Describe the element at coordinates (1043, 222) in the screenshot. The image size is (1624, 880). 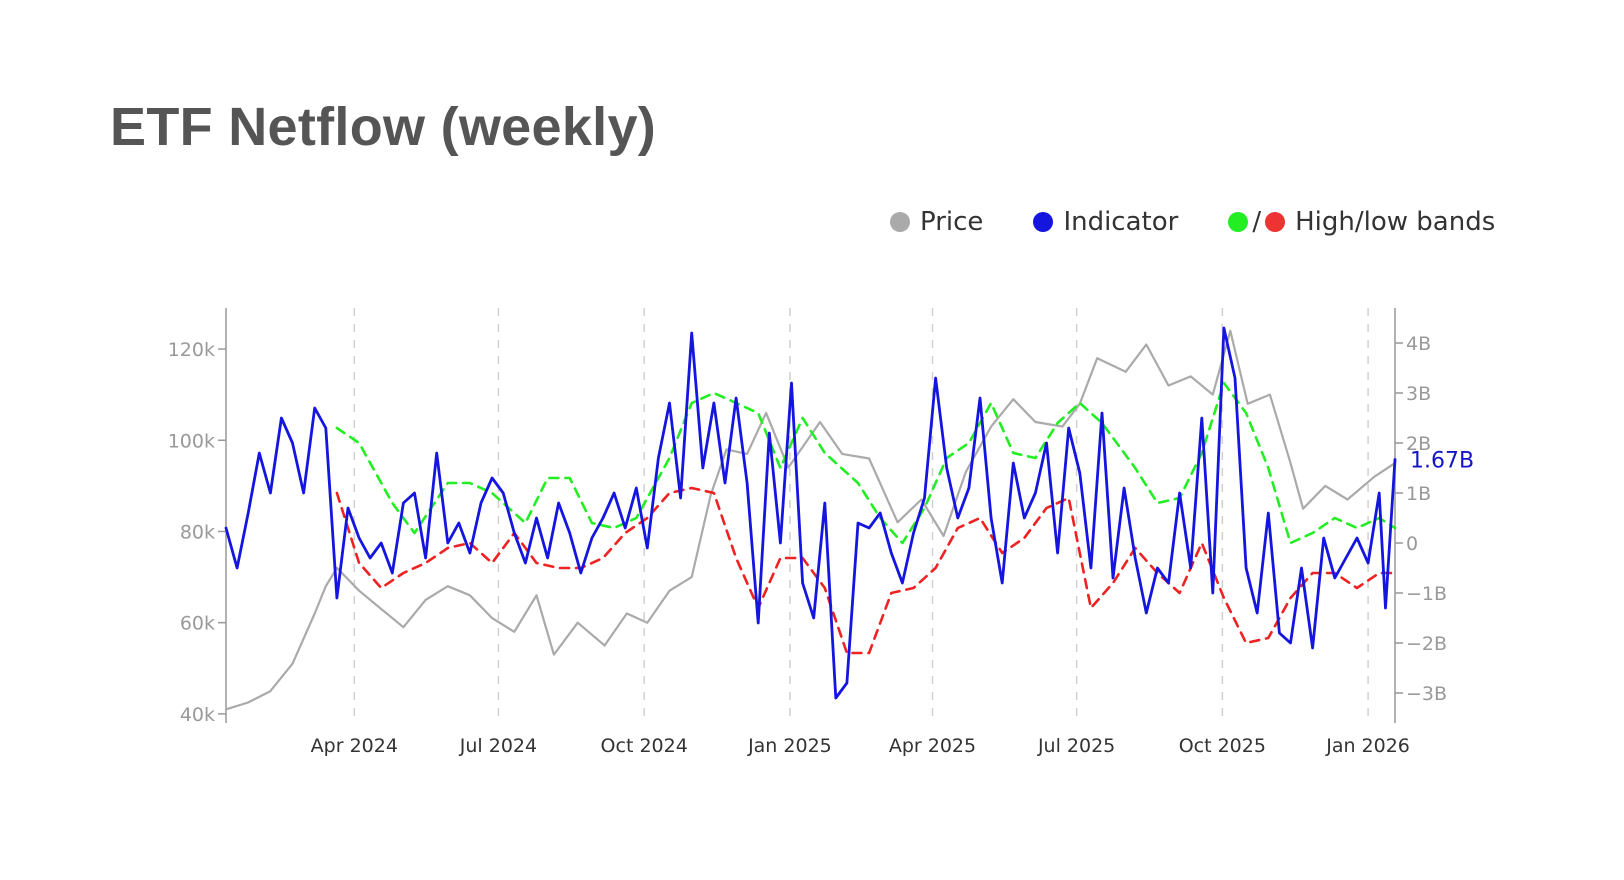
I see `legend-indicator-swatch` at that location.